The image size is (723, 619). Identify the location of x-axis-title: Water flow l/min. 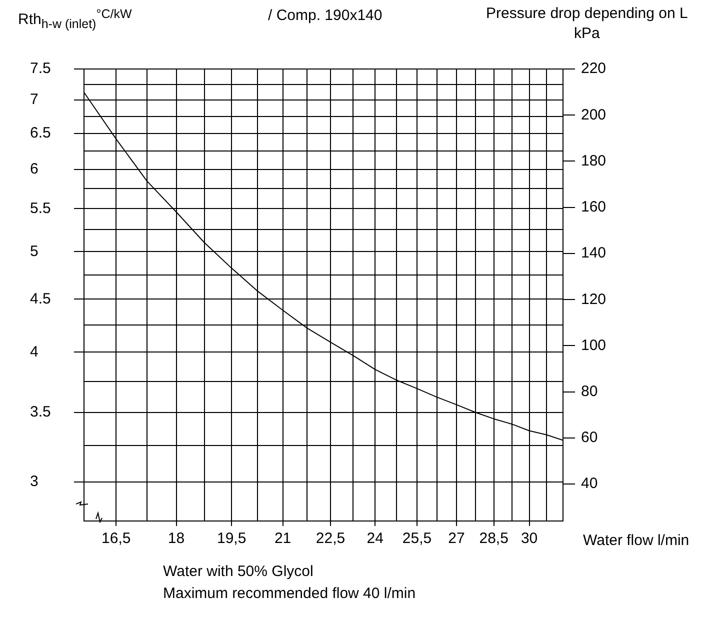
(636, 541).